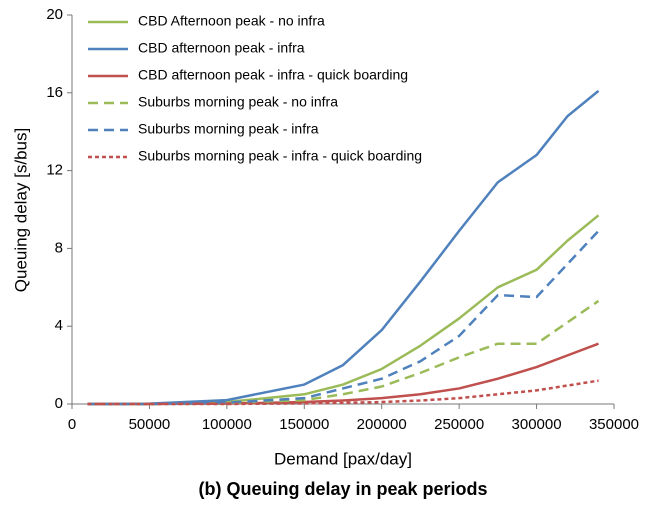 The image size is (645, 511). Describe the element at coordinates (72, 424) in the screenshot. I see `x-tick-label: 0` at that location.